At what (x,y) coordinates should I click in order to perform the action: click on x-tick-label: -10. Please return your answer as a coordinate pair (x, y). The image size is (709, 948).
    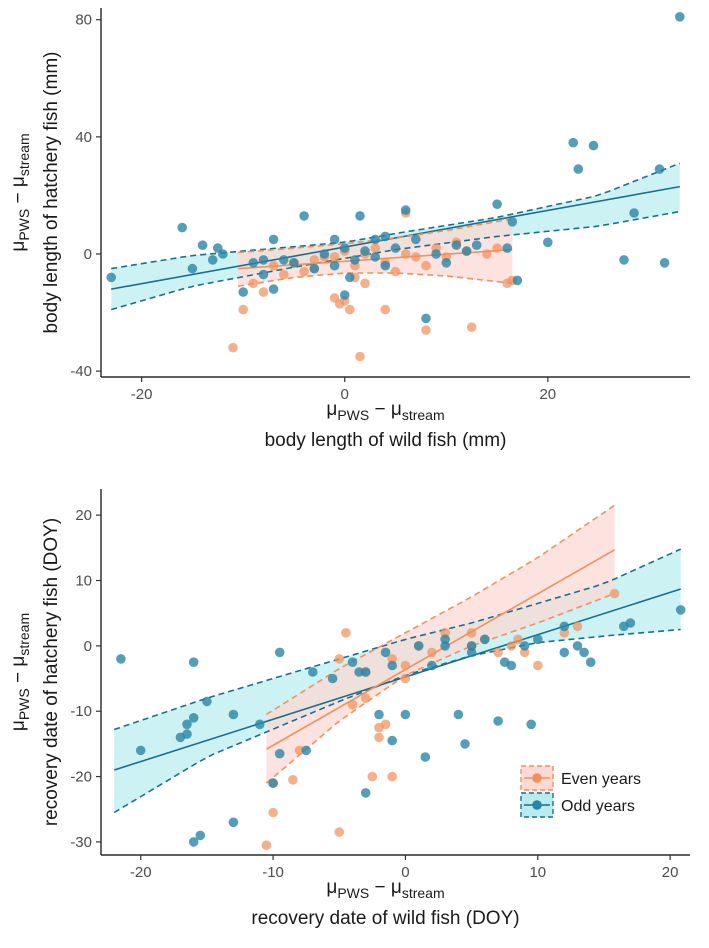
    Looking at the image, I should click on (273, 872).